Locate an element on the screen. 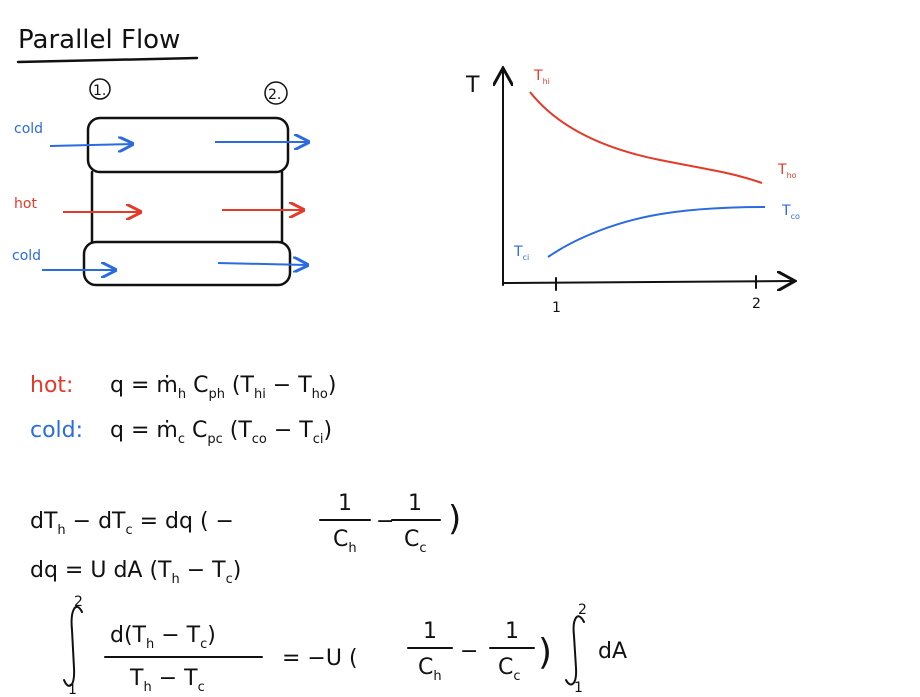 This screenshot has width=920, height=697. curve-label: Tho is located at coordinates (787, 171).